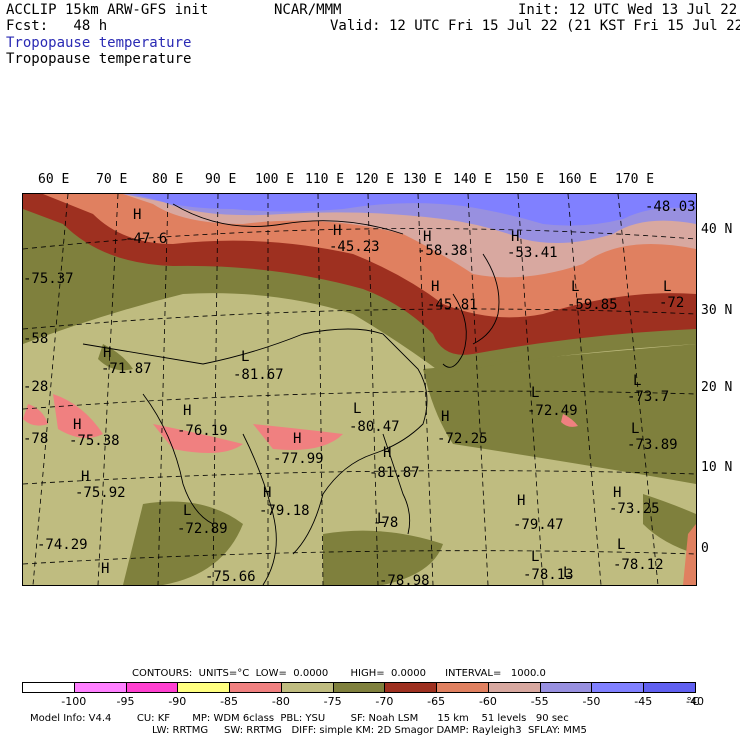 The image size is (740, 740). I want to click on temp-value: -47.6, so click(146, 239).